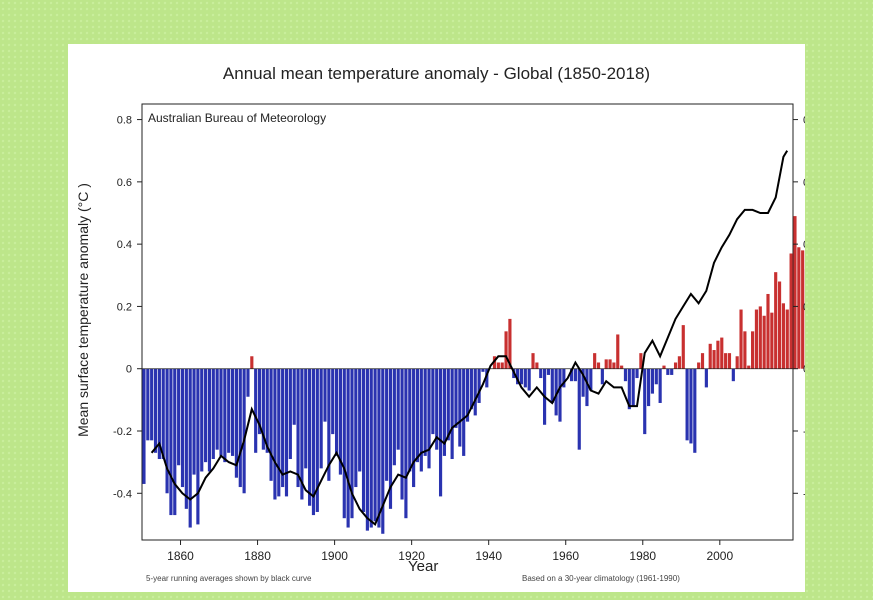 The image size is (873, 600). Describe the element at coordinates (575, 375) in the screenshot. I see `bar-1962` at that location.